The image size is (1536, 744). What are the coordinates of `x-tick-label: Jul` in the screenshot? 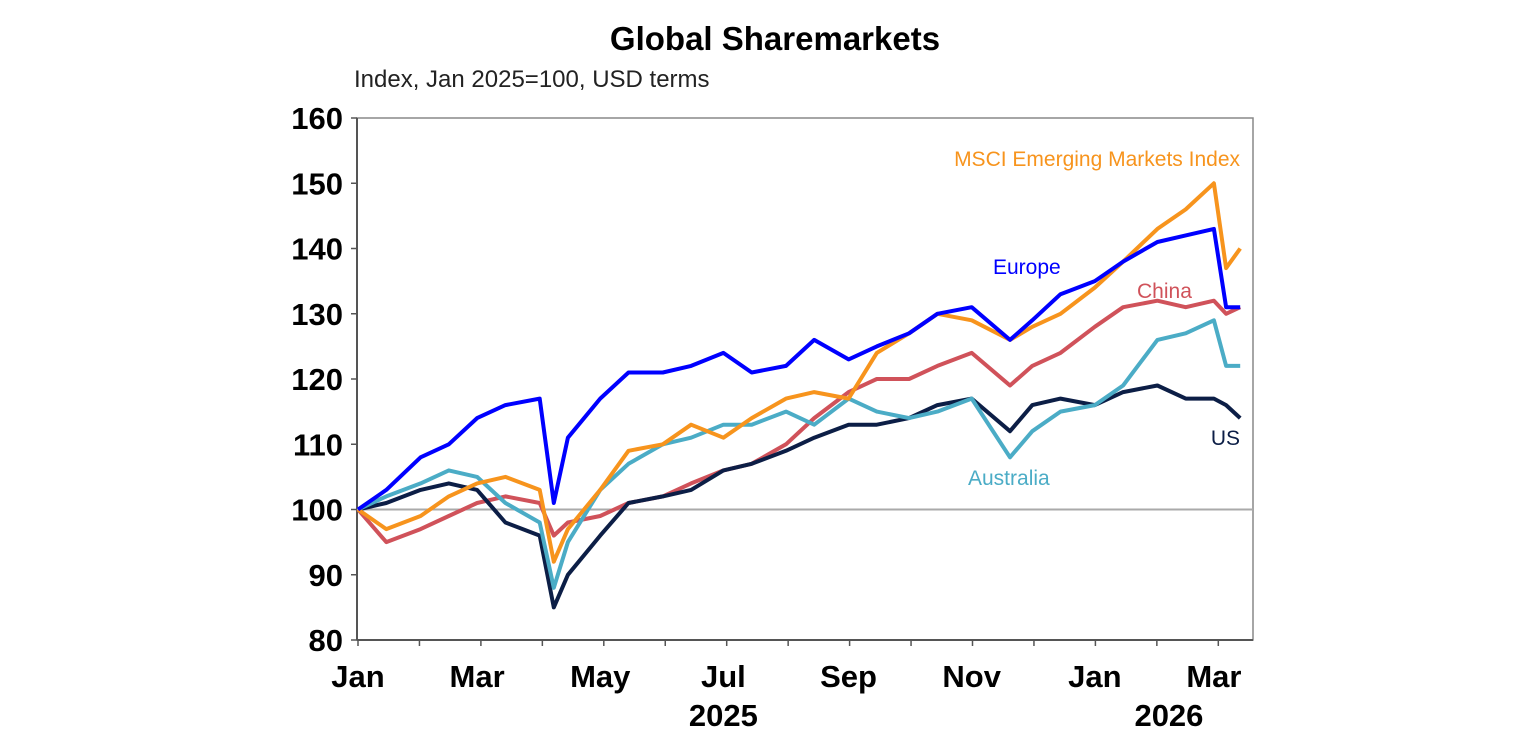 It's located at (723, 676).